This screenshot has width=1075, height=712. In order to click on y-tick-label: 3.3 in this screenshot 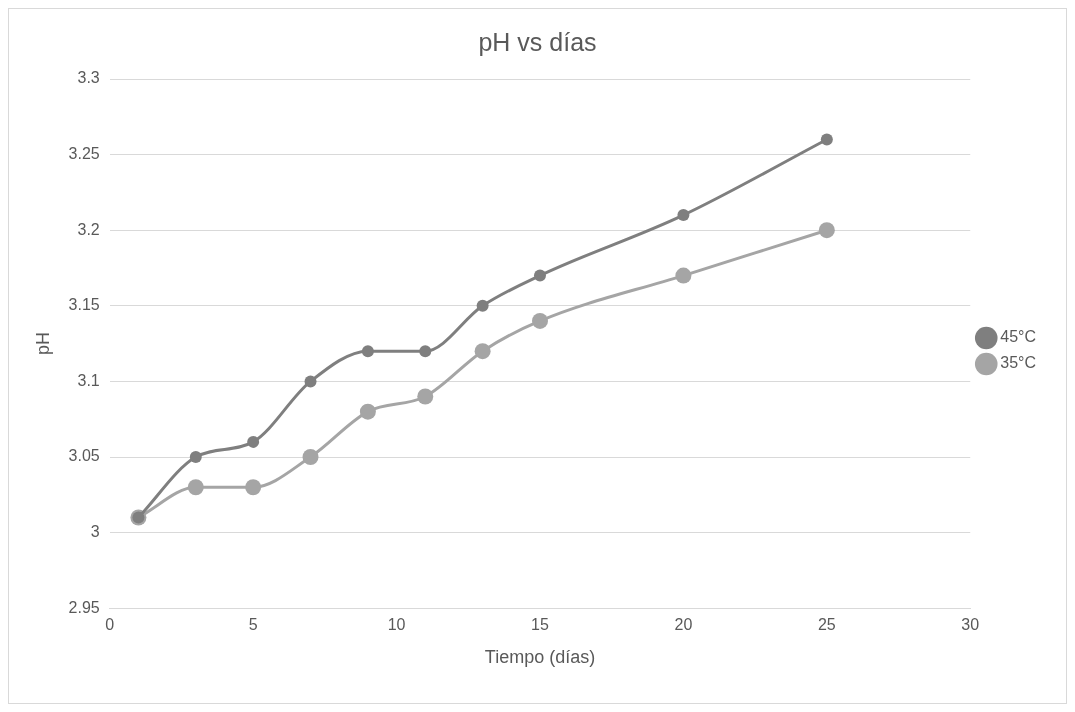, I will do `click(88, 78)`.